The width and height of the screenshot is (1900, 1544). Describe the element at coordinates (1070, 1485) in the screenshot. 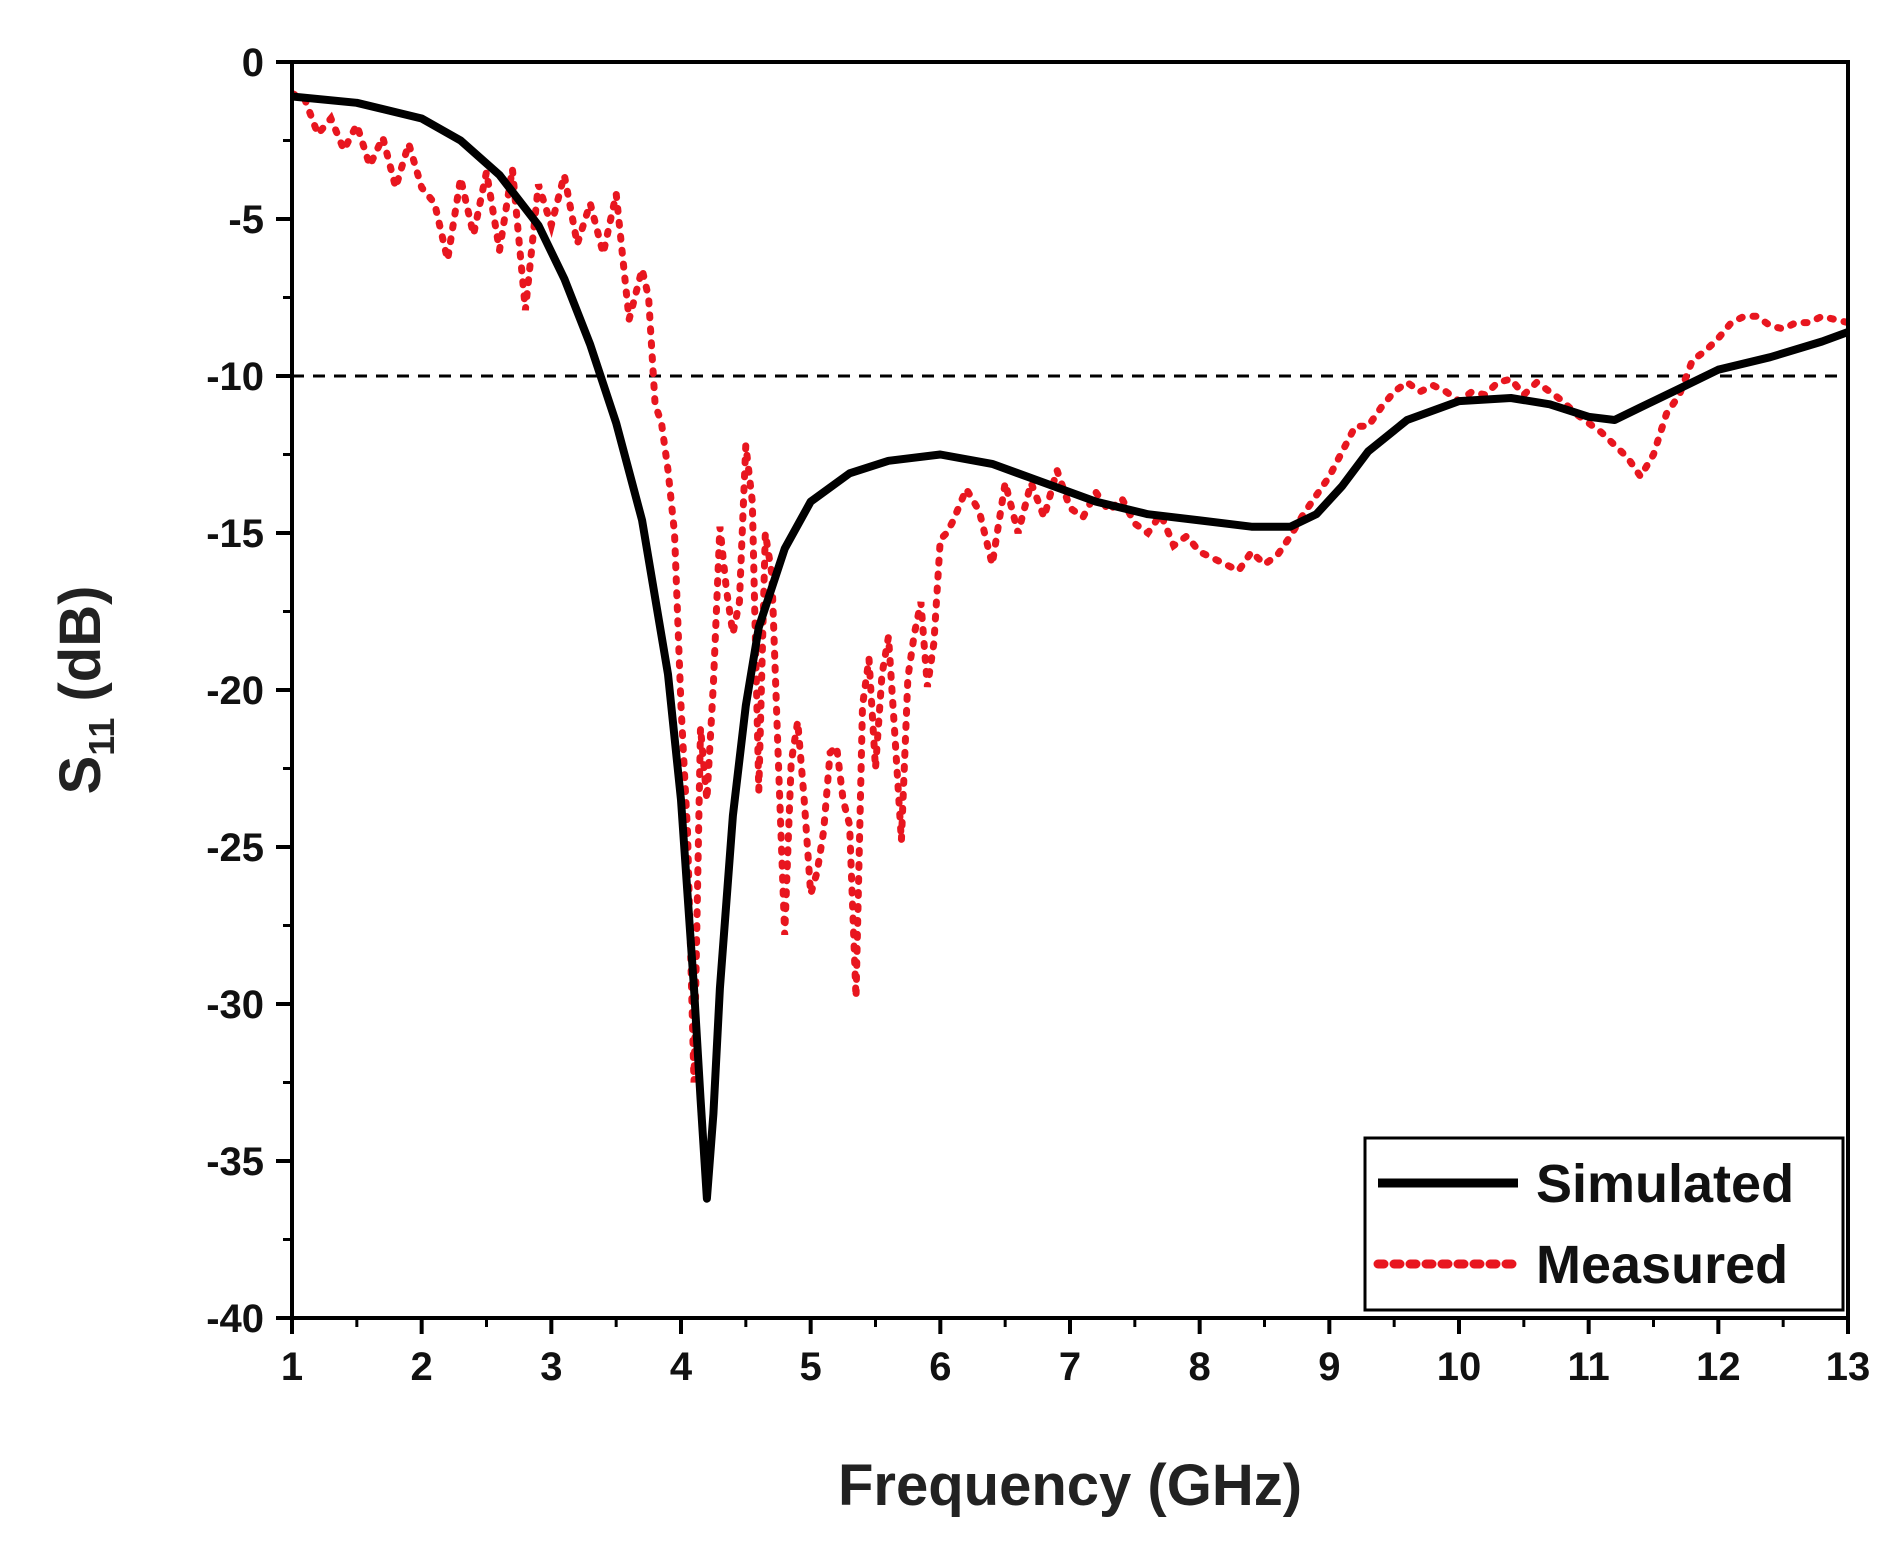

I see `x-axis-title: Frequency (GHz)` at that location.